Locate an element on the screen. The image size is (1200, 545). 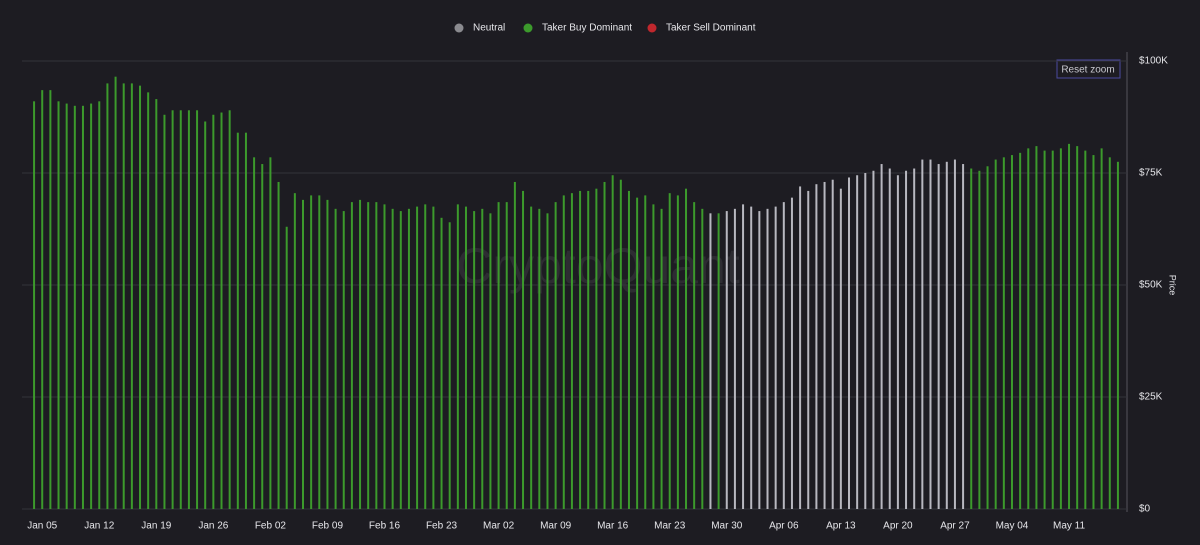
legend-item: Taker Buy Dominant is located at coordinates (578, 28).